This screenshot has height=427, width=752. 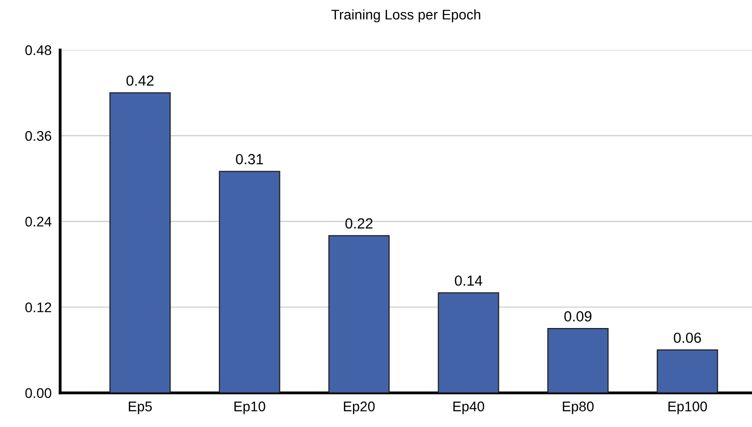 I want to click on x-tick-label: Ep100, so click(x=687, y=408).